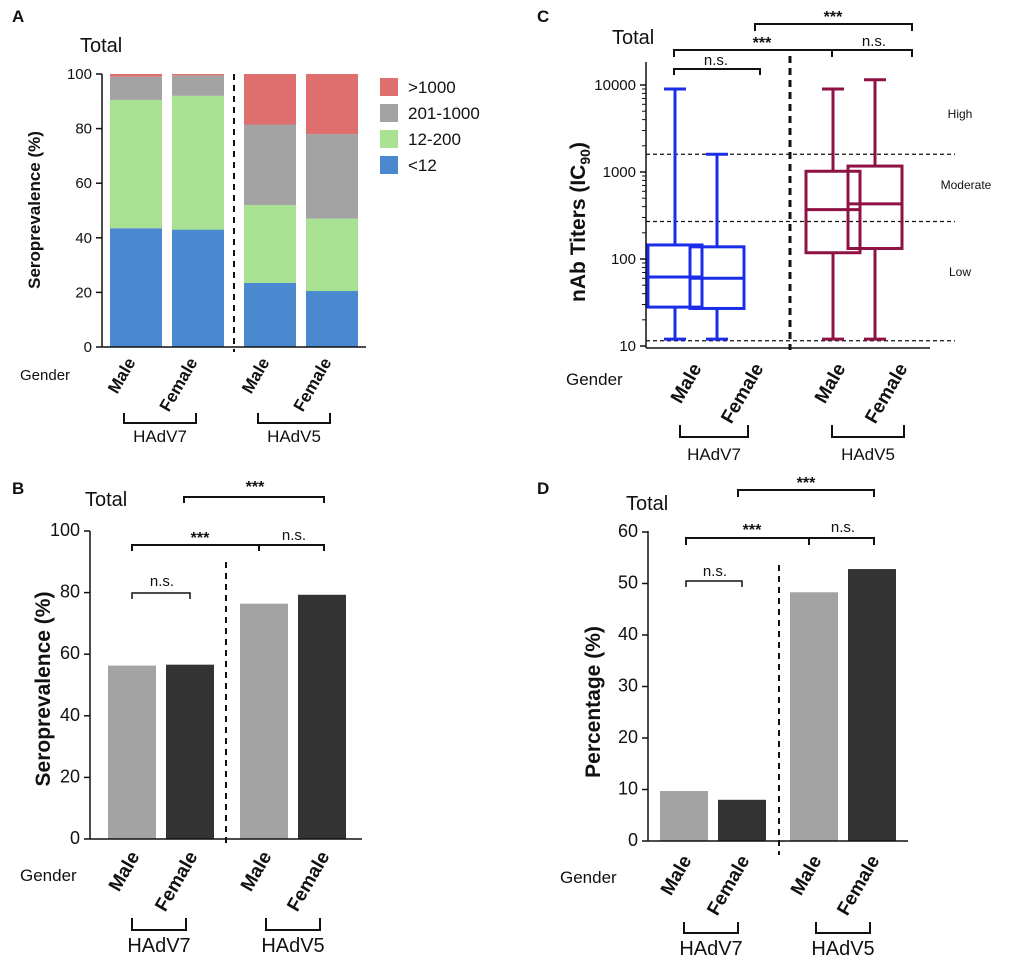 The width and height of the screenshot is (1013, 974). I want to click on panel-c-title: Total, so click(633, 38).